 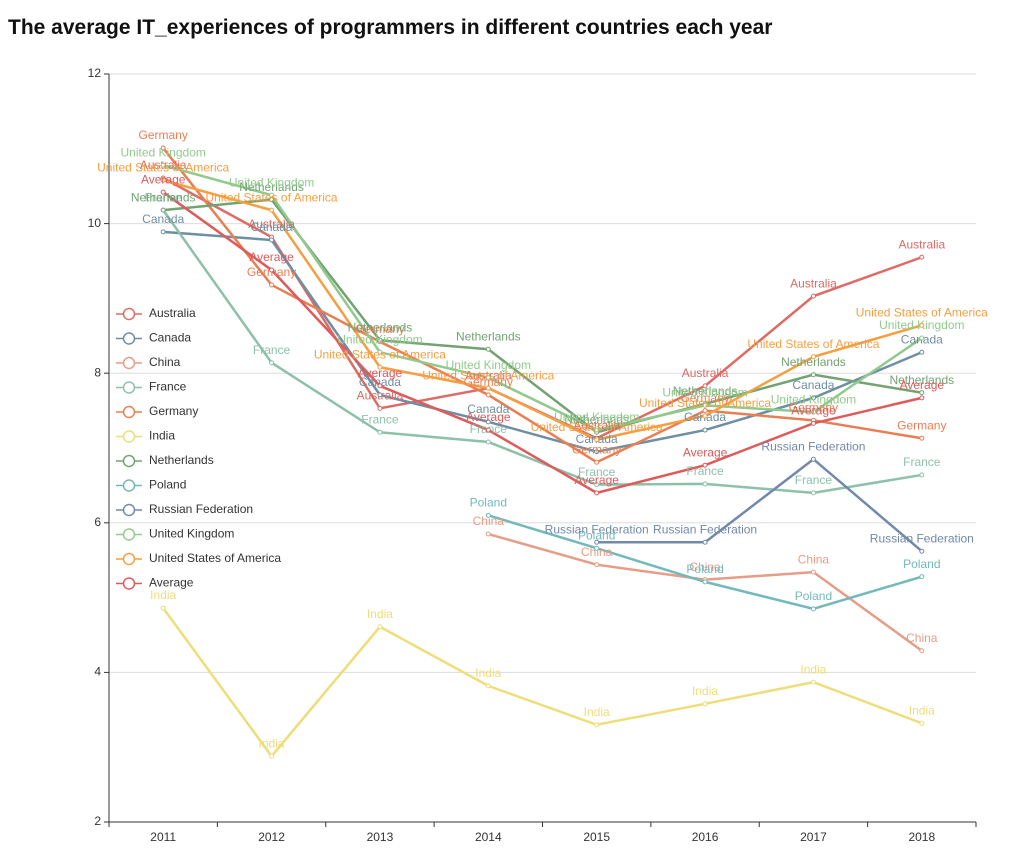 I want to click on y-tick-label: 10, so click(x=95, y=223).